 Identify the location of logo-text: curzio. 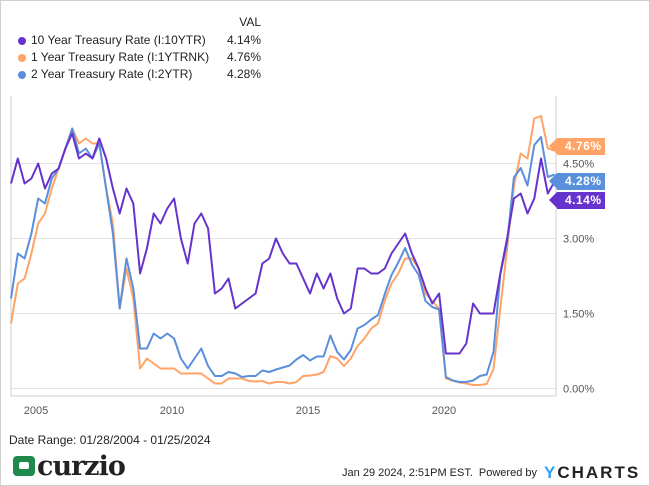
(81, 466).